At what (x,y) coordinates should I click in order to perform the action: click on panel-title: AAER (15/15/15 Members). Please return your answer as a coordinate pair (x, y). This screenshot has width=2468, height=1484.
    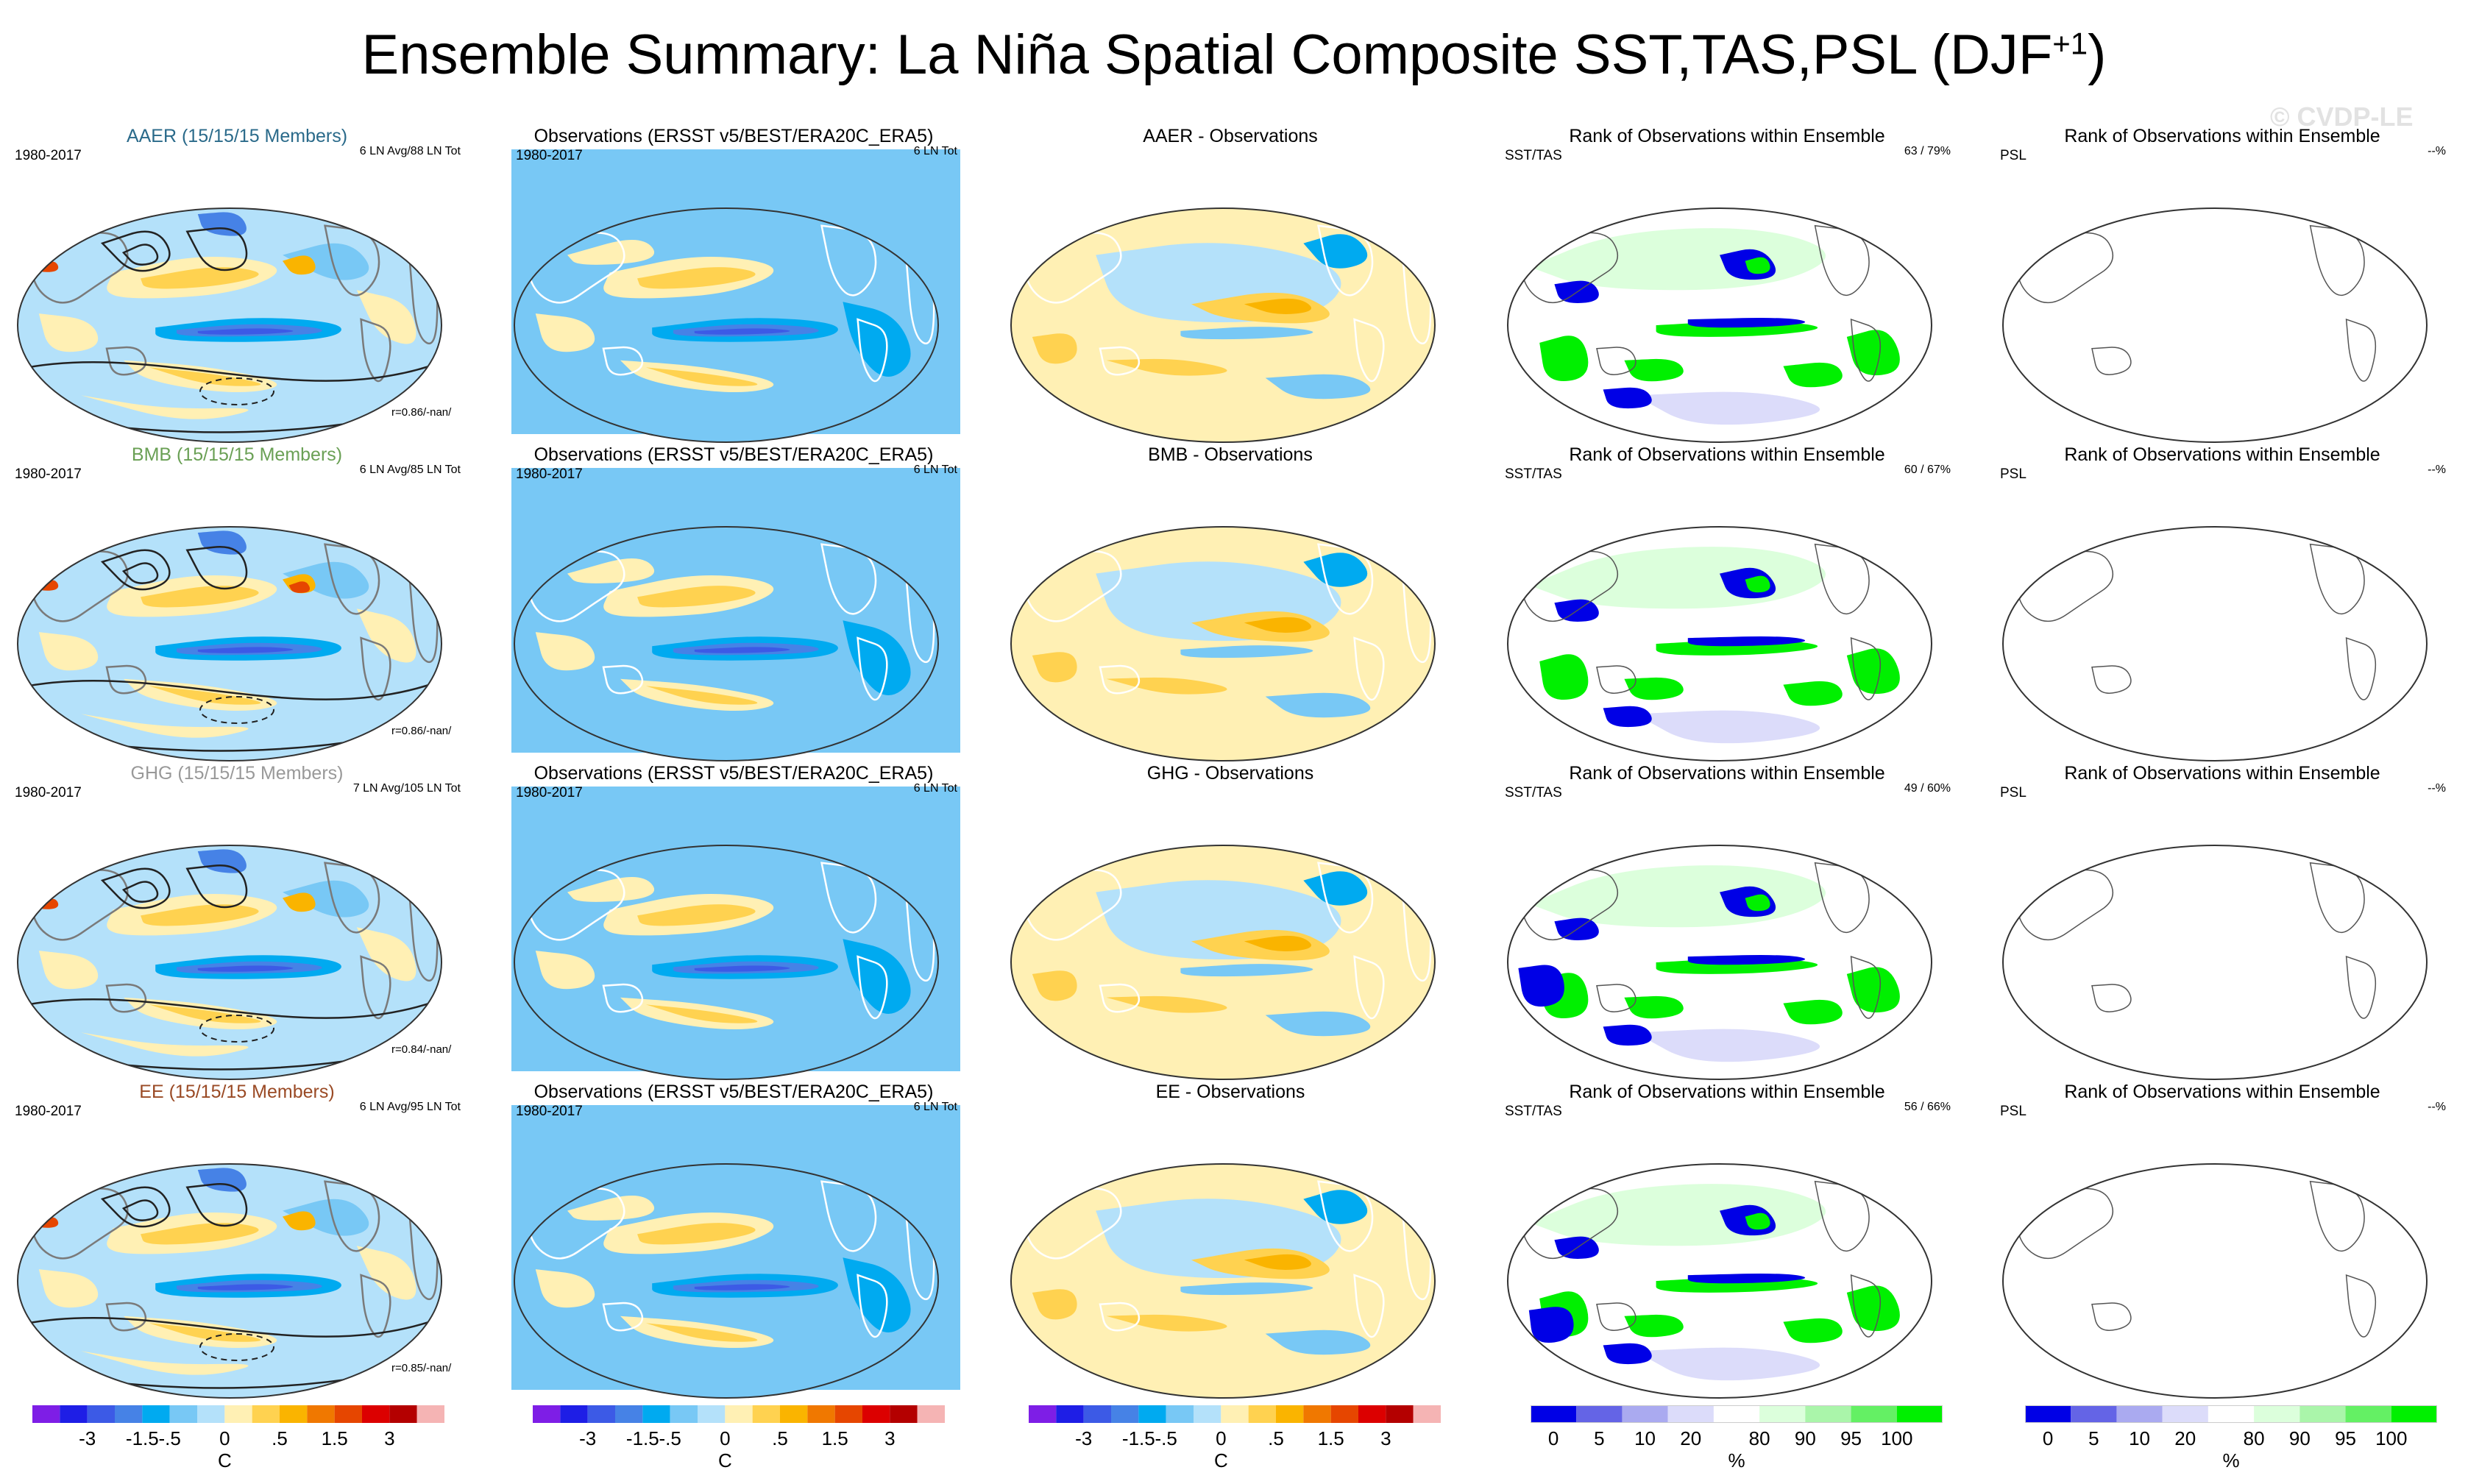
    Looking at the image, I should click on (237, 136).